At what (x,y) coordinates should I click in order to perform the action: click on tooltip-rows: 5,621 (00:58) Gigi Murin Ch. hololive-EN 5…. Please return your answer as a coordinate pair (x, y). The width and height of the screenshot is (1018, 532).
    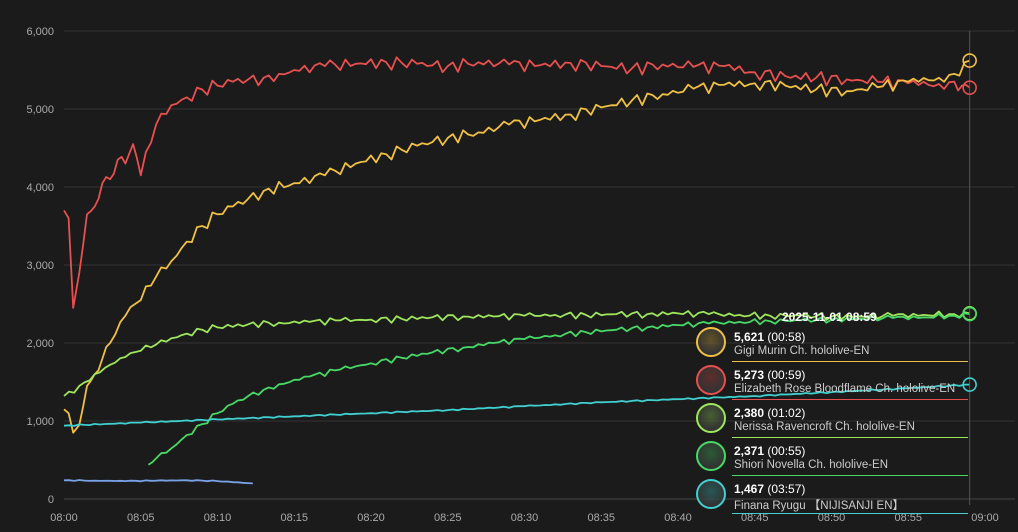
    Looking at the image, I should click on (832, 421).